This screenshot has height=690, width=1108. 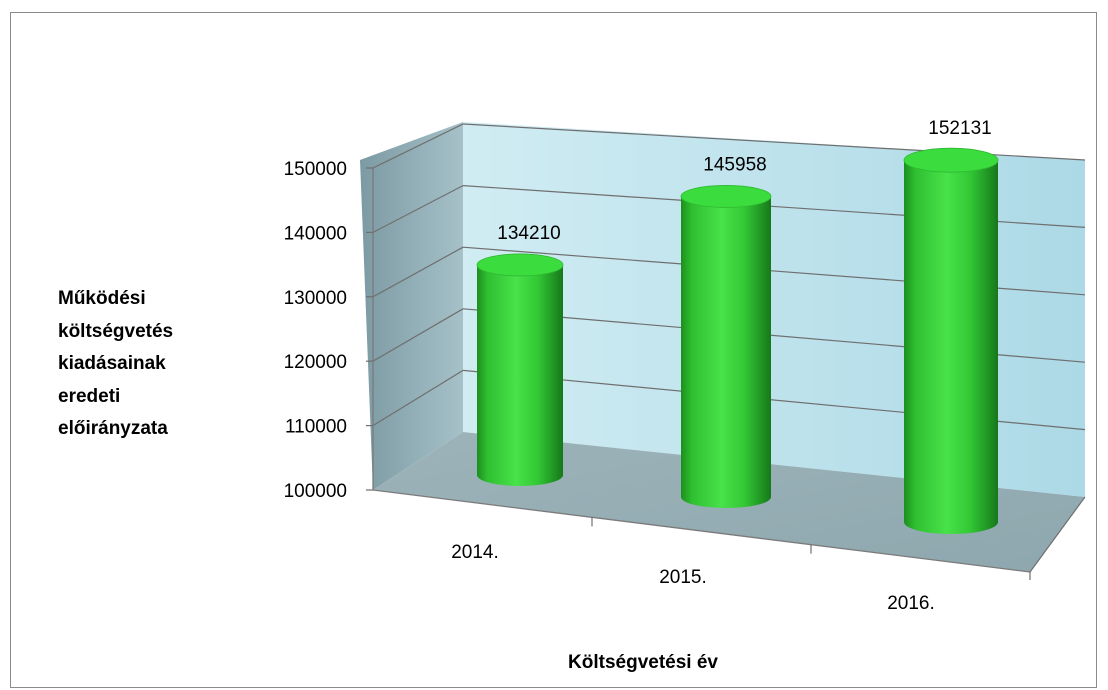 What do you see at coordinates (315, 362) in the screenshot?
I see `y-tick-label: 120000` at bounding box center [315, 362].